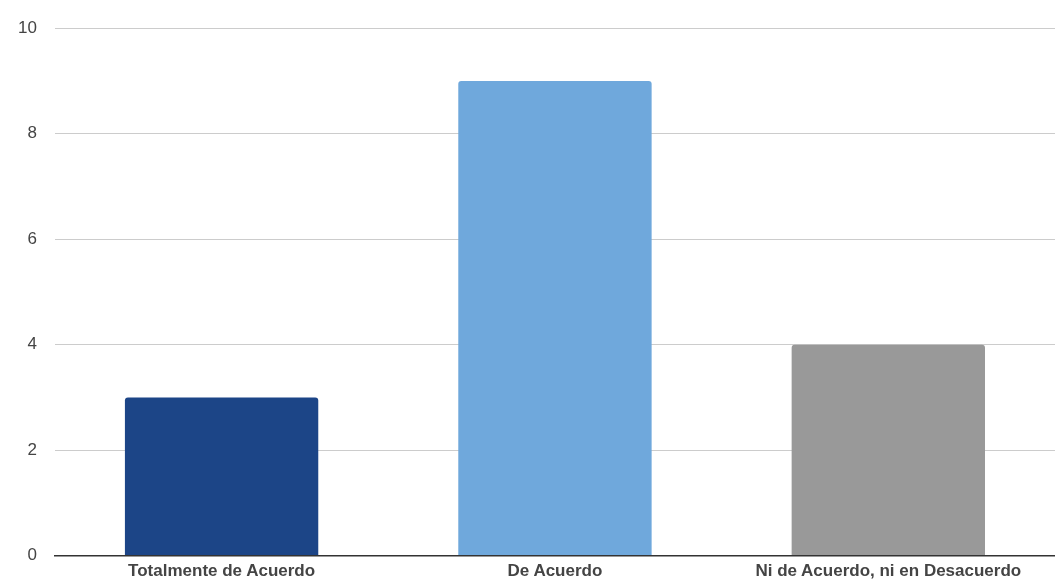  Describe the element at coordinates (32, 344) in the screenshot. I see `y-tick-label: 4` at that location.